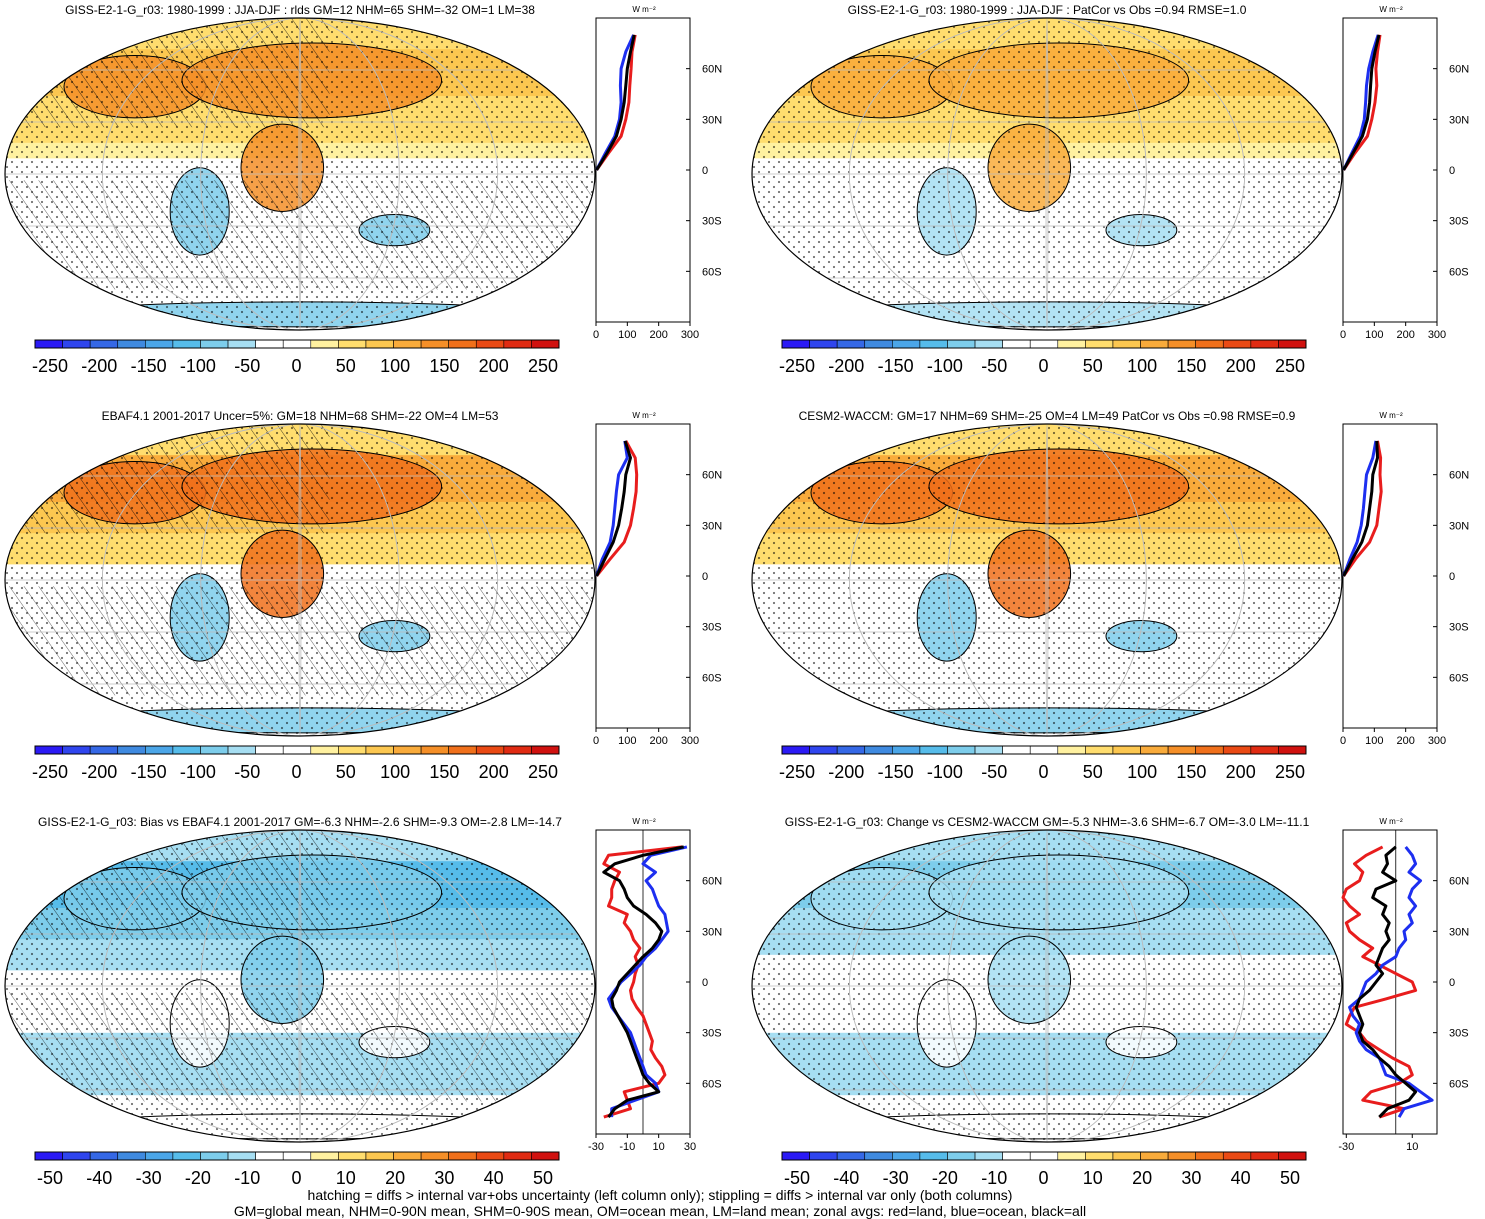  Describe the element at coordinates (1346, 1147) in the screenshot. I see `panel-6-xtick: -30` at that location.